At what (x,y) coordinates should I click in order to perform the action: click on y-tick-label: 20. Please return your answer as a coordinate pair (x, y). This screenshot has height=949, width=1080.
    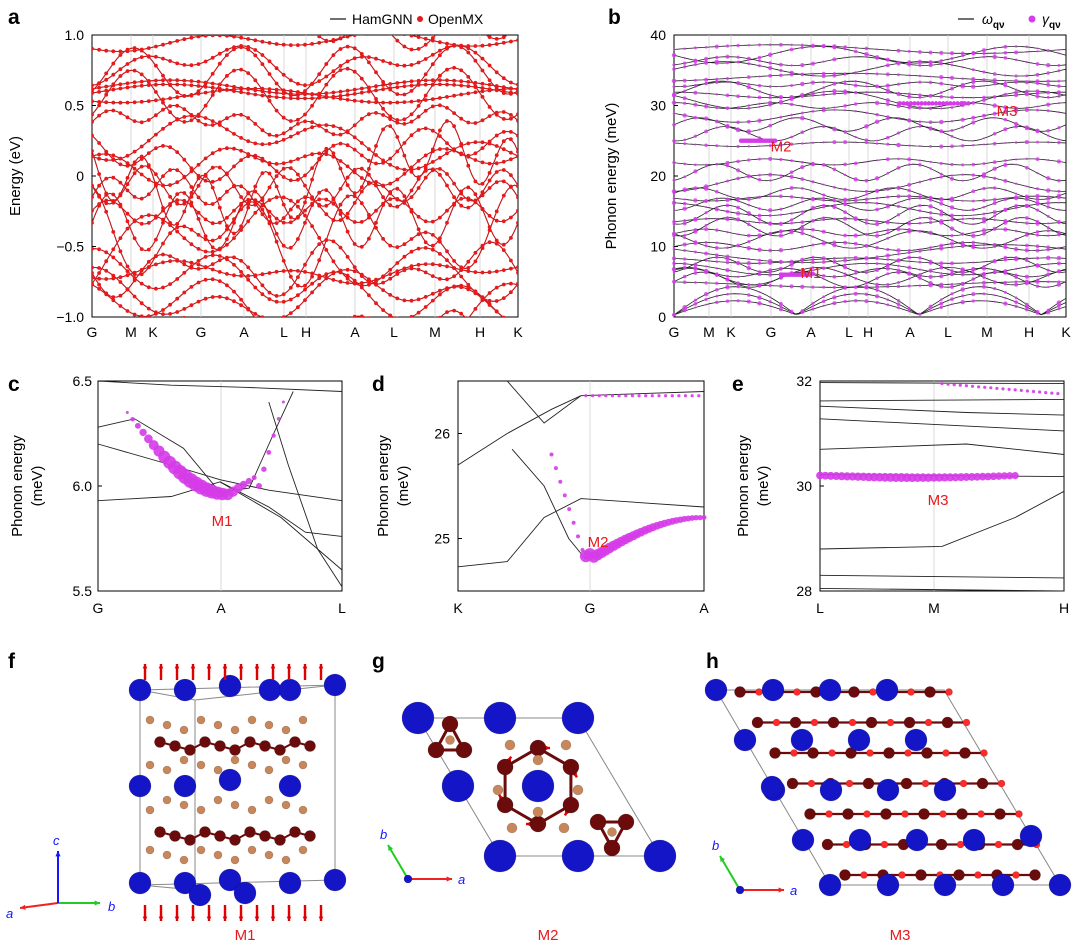
    Looking at the image, I should click on (658, 176).